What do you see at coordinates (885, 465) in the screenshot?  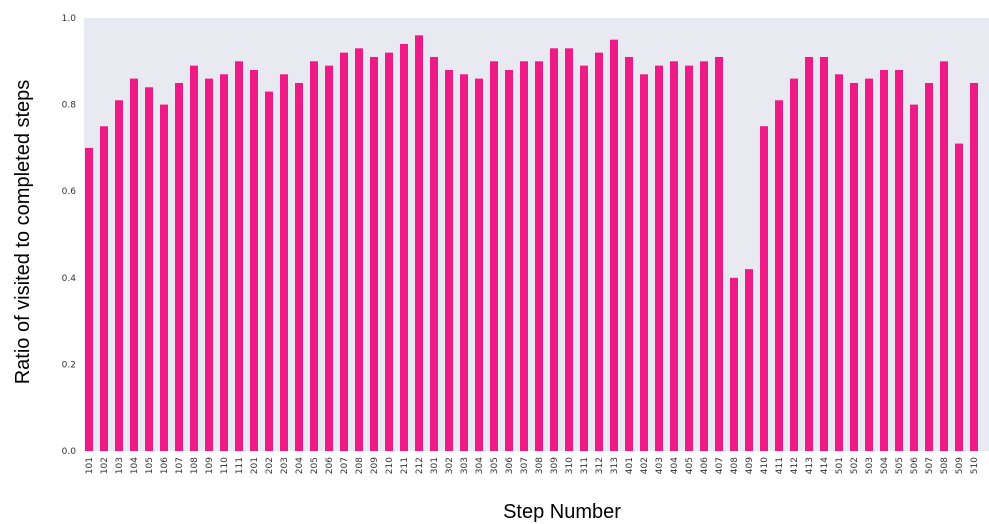 I see `x-tick-label: 504` at bounding box center [885, 465].